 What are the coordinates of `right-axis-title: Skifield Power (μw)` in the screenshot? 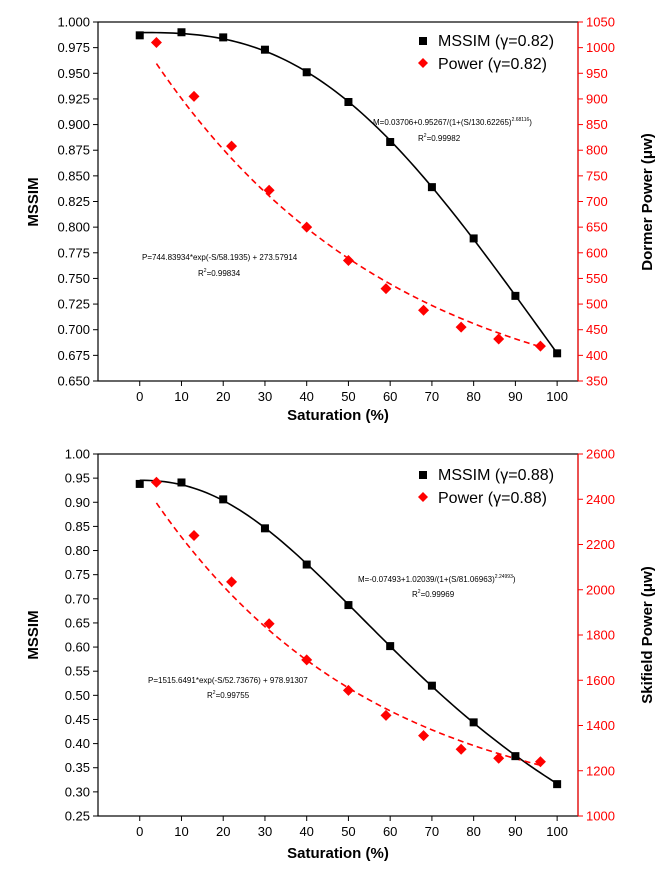 It's located at (647, 635).